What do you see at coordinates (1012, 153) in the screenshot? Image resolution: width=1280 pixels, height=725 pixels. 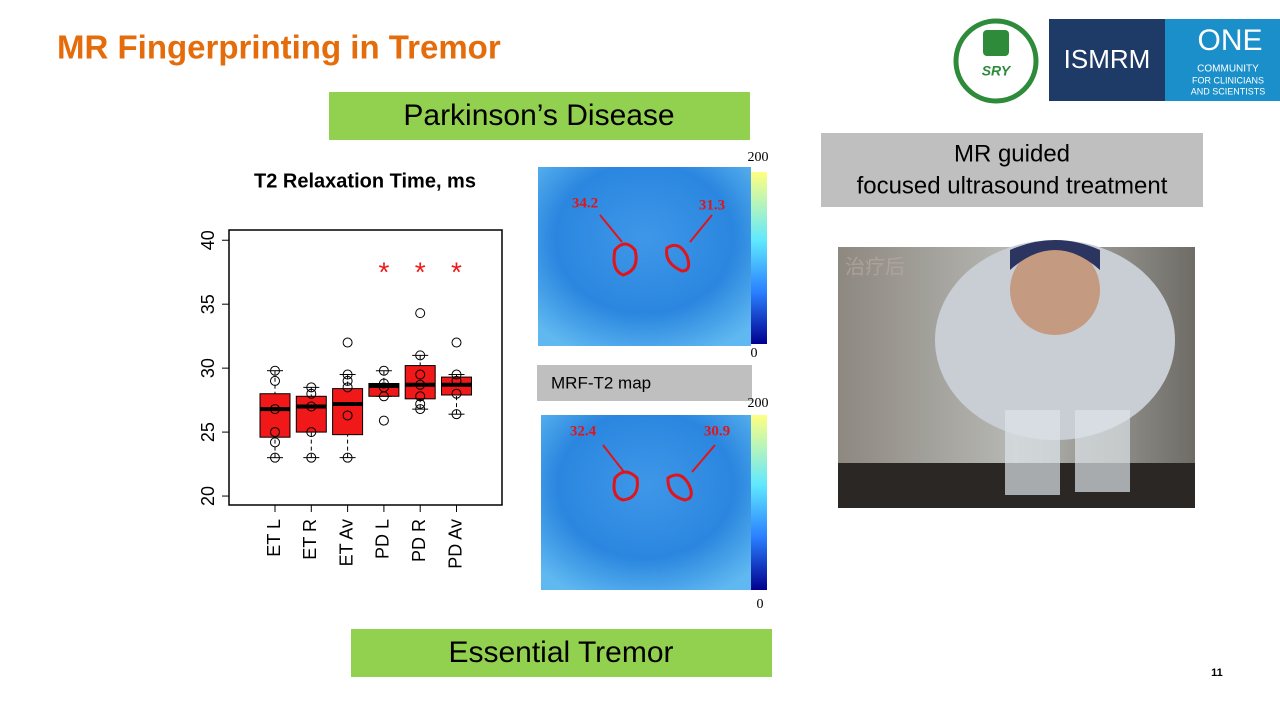 I see `treatment-label: MR guided` at bounding box center [1012, 153].